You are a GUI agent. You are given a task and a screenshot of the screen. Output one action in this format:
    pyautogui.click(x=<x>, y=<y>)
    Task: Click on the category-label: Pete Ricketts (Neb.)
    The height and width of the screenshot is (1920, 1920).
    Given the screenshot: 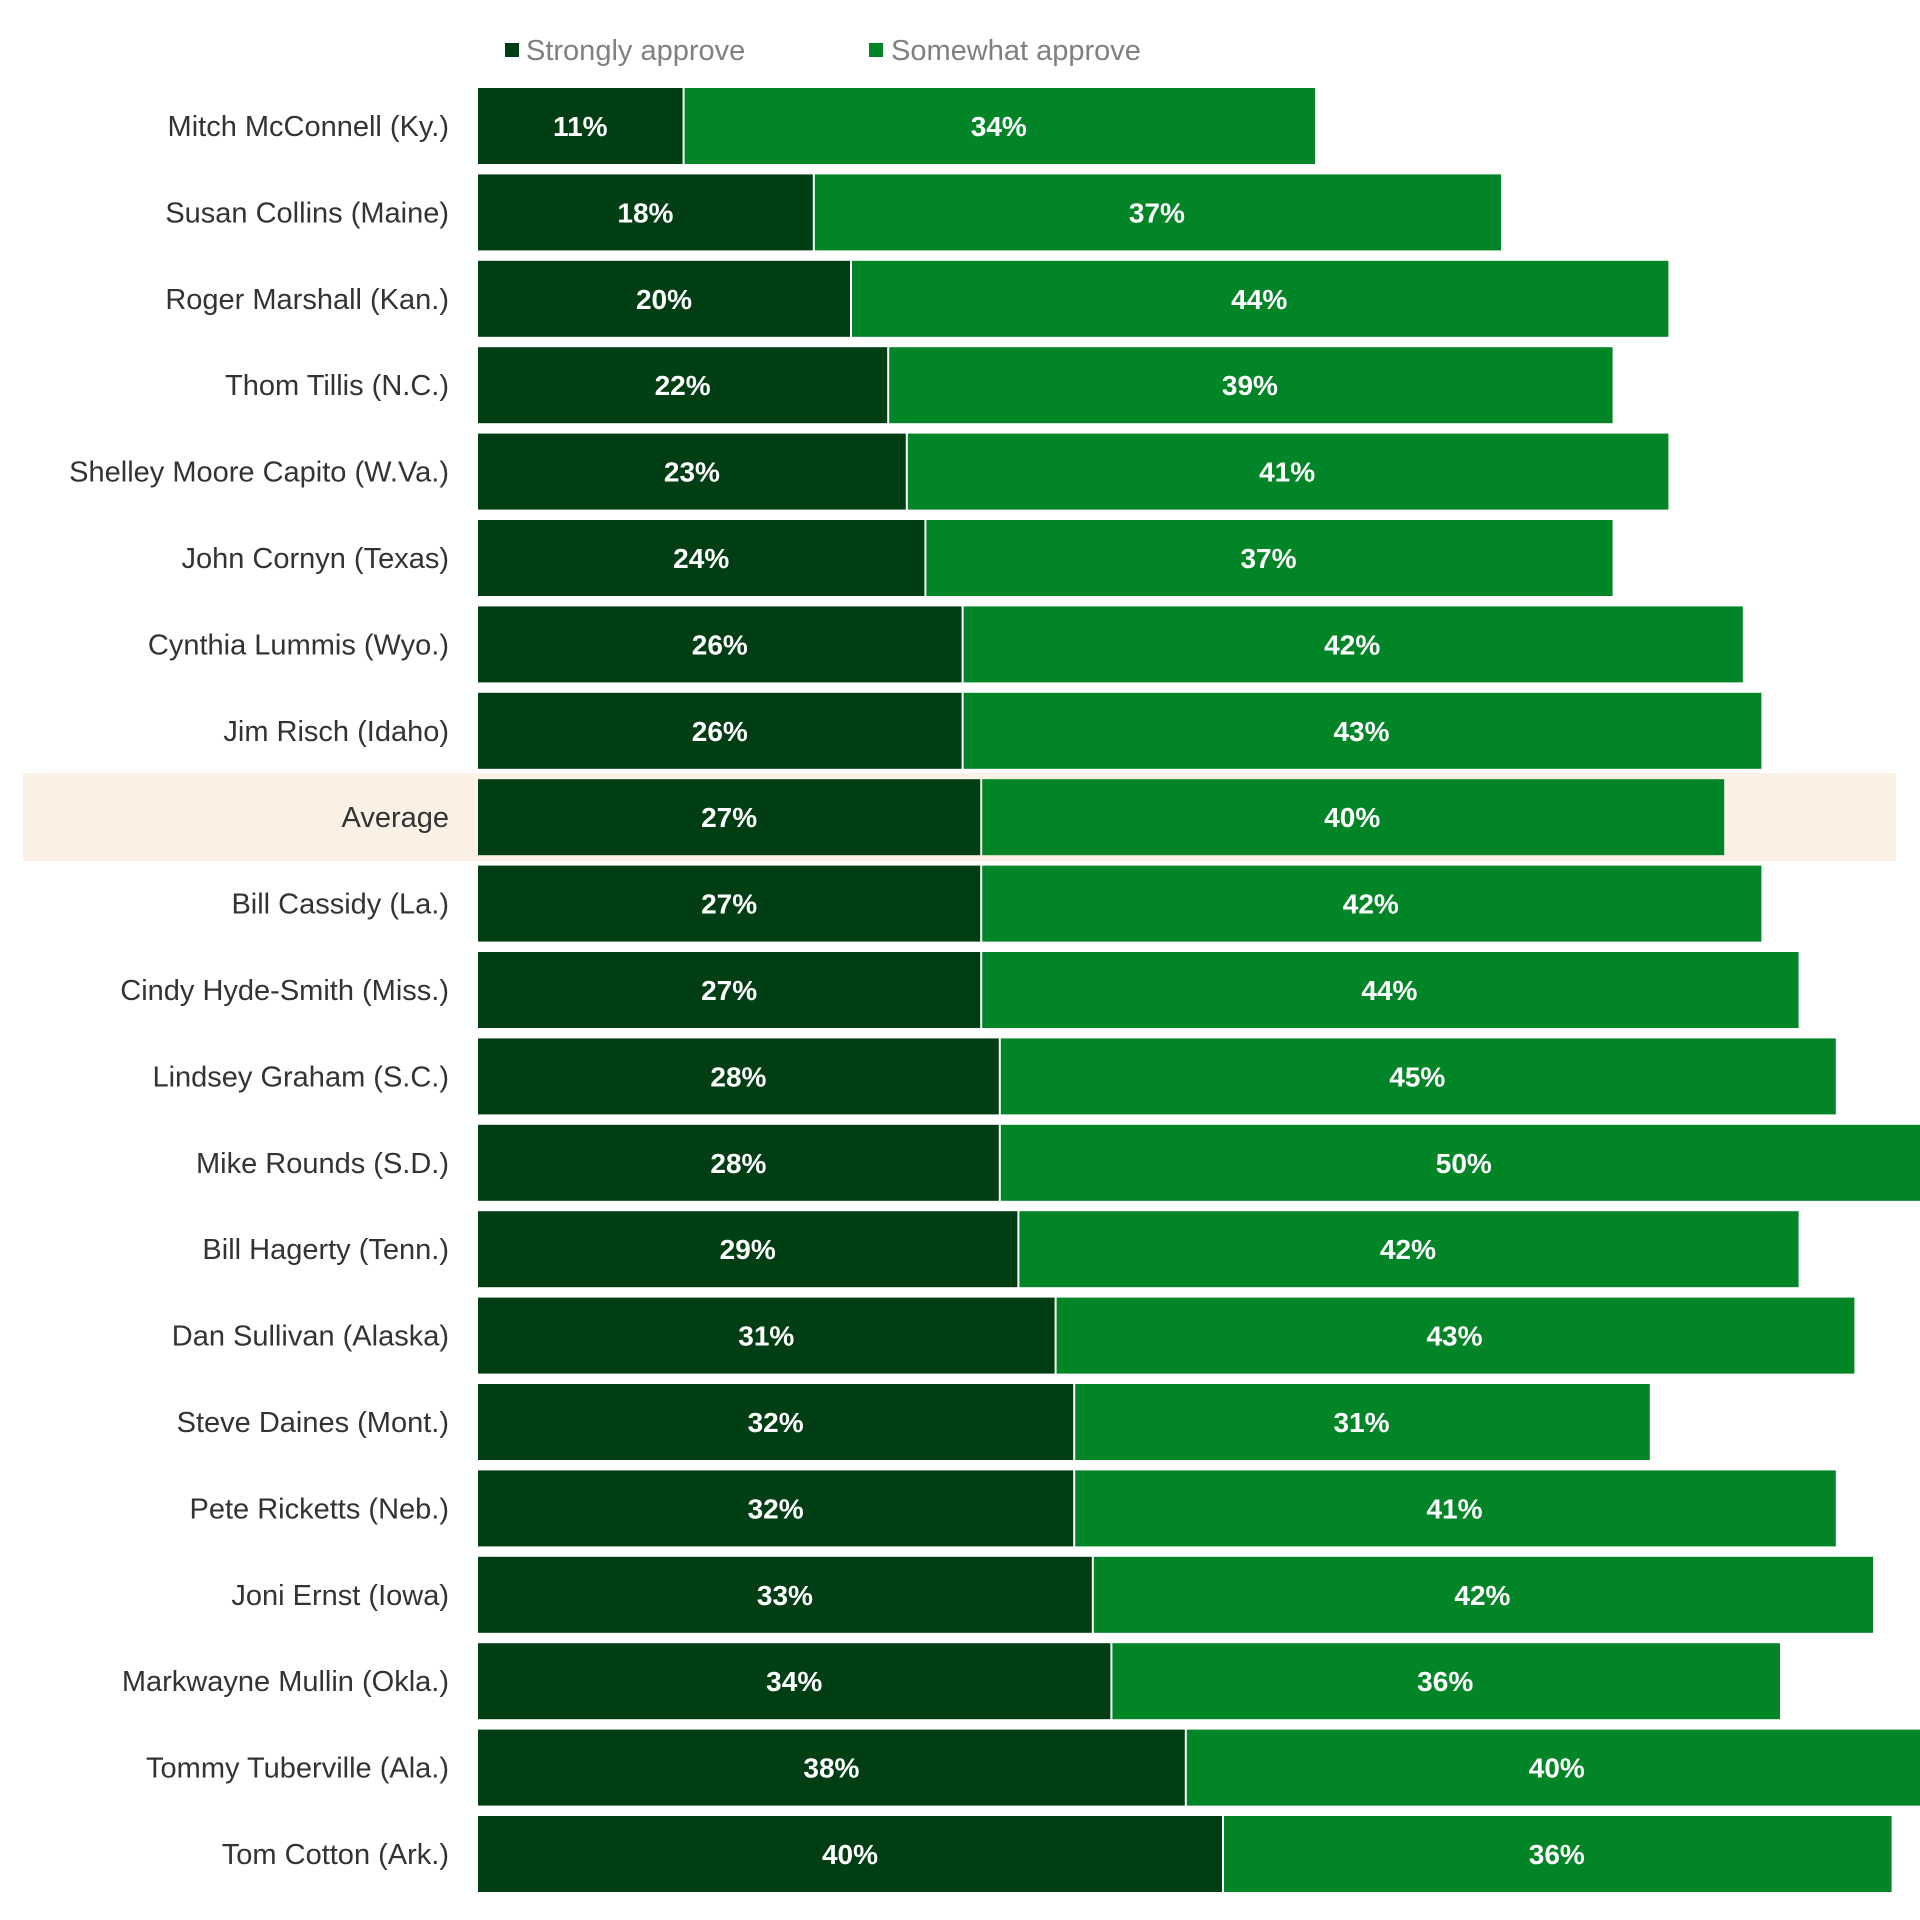 What is the action you would take?
    pyautogui.click(x=319, y=1509)
    